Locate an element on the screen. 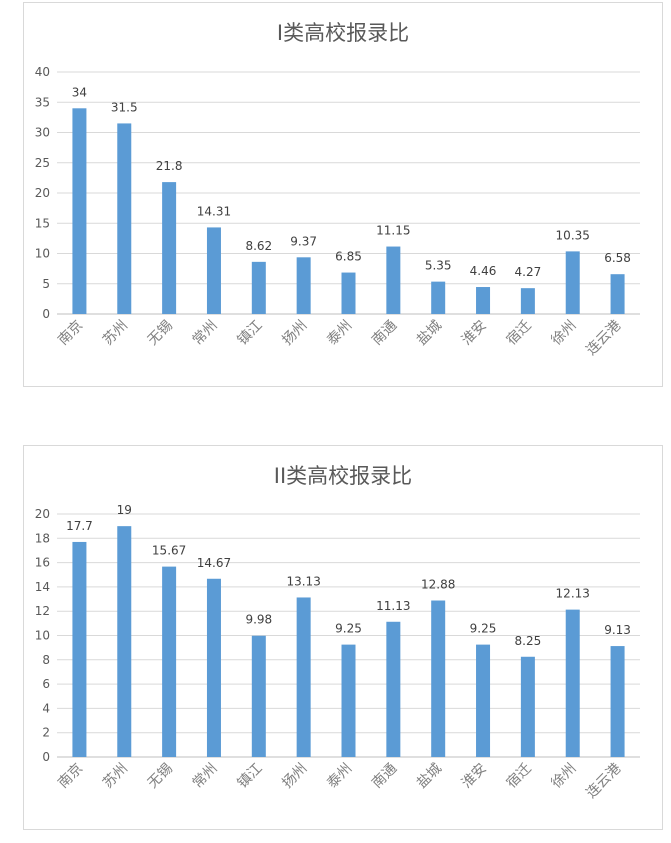 Image resolution: width=671 pixels, height=843 pixels. chart-2-category-label: 淮安 is located at coordinates (474, 776).